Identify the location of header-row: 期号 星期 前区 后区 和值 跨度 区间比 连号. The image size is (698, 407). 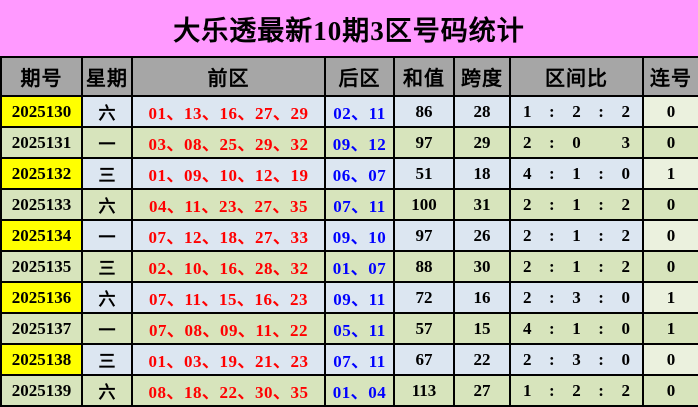
(349, 76).